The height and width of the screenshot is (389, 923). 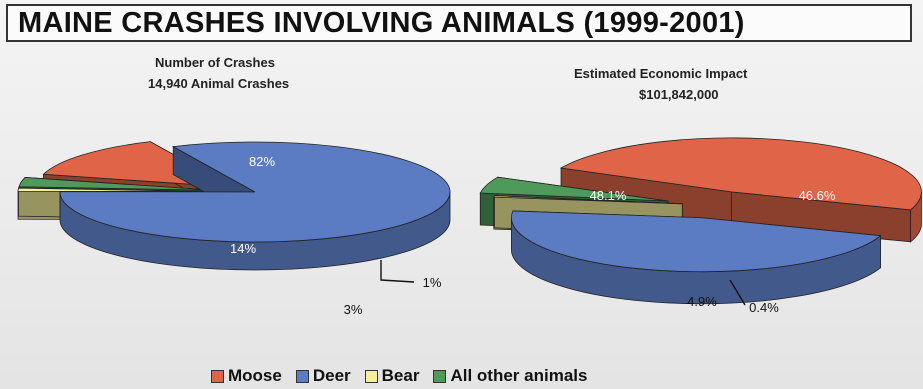 I want to click on legend-swatch-moose, so click(x=217, y=376).